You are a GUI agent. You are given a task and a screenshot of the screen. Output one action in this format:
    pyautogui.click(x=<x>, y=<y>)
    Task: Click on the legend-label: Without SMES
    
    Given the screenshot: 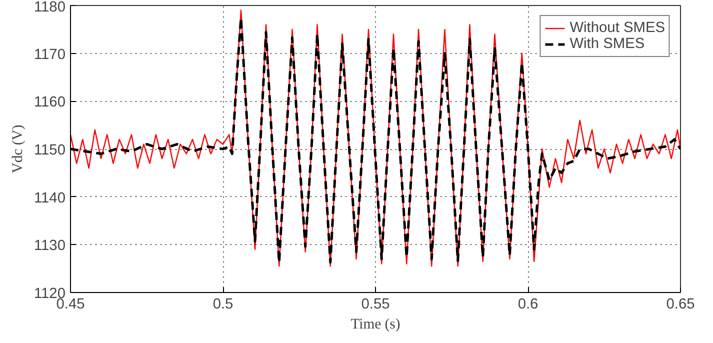 What is the action you would take?
    pyautogui.click(x=617, y=28)
    